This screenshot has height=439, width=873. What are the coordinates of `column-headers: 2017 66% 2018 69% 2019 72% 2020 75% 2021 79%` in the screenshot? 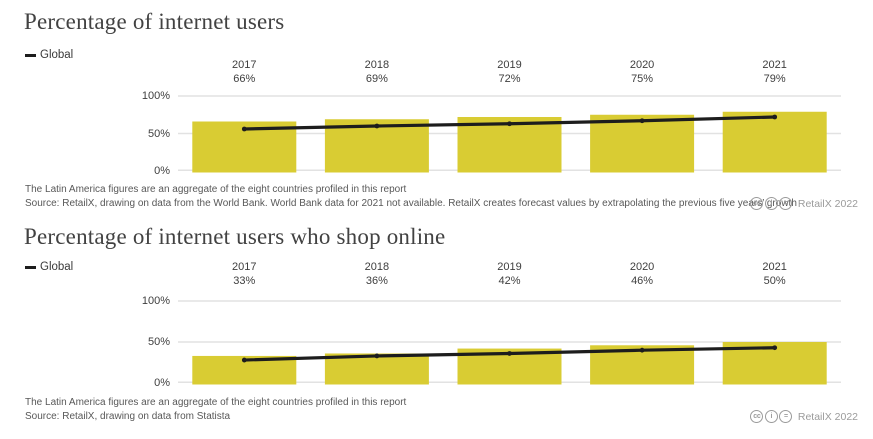 It's located at (509, 72).